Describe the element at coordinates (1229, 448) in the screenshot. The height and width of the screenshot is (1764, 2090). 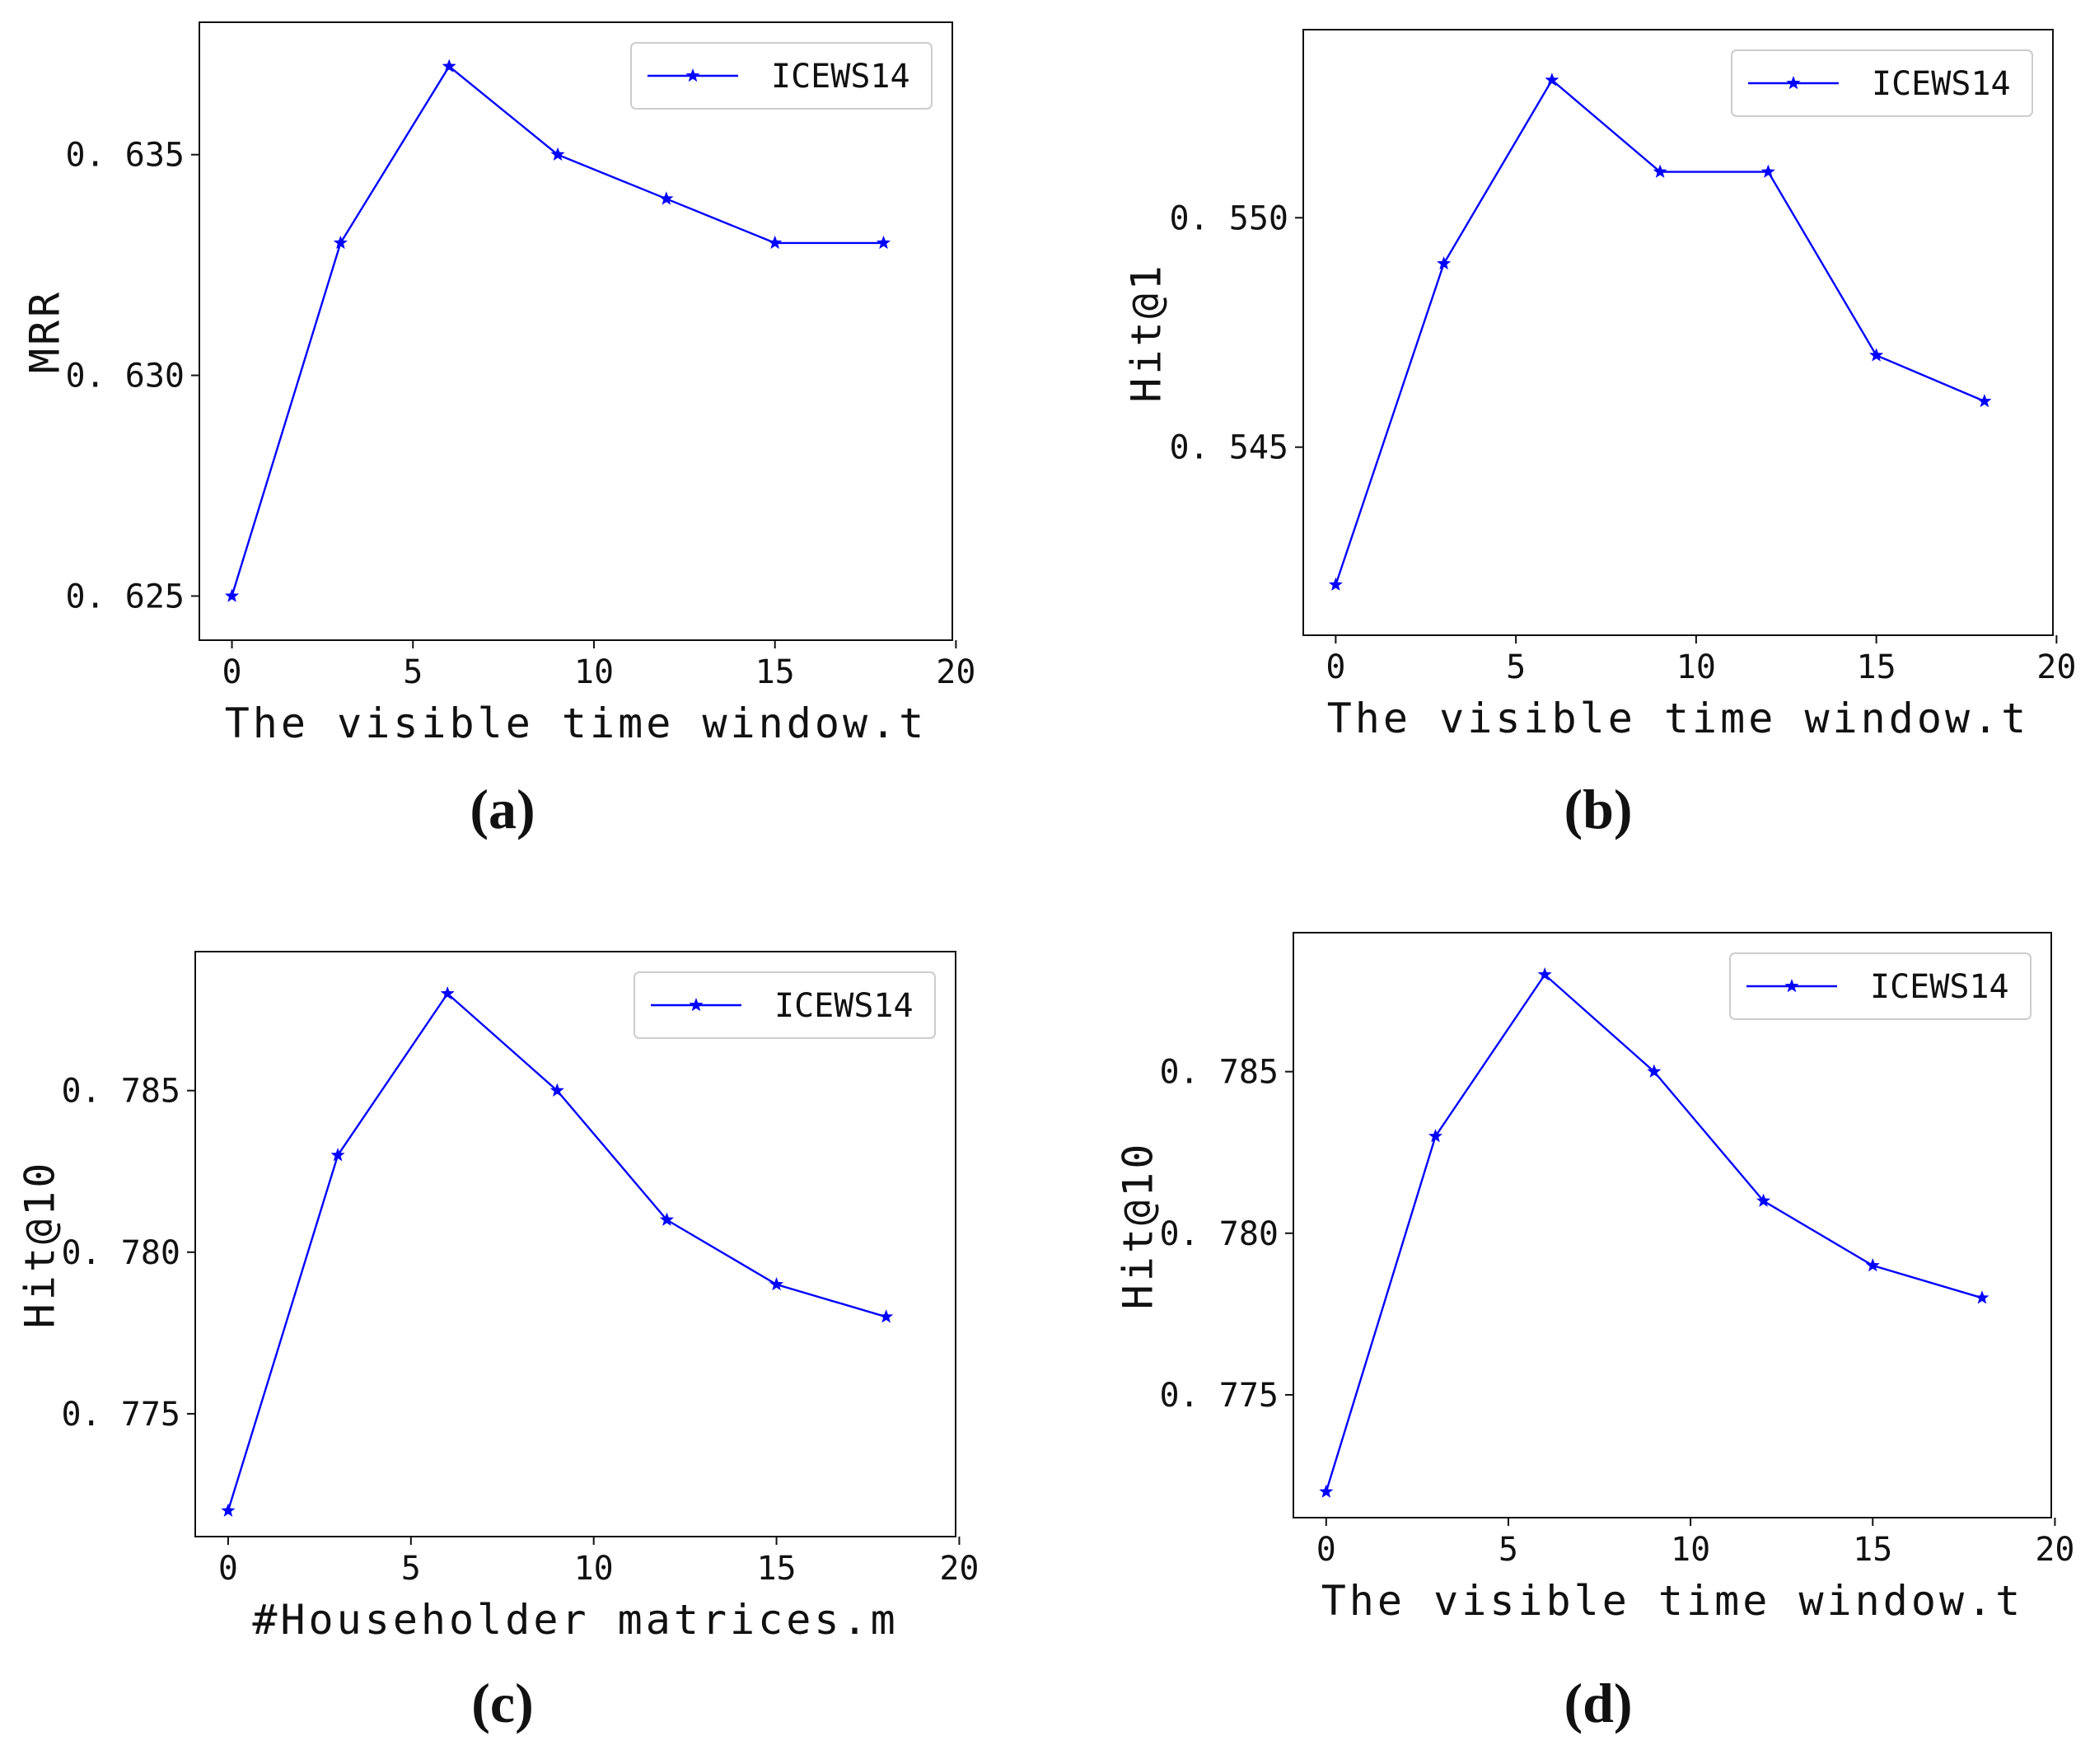
I see `y-tick-label: 0. 545` at that location.